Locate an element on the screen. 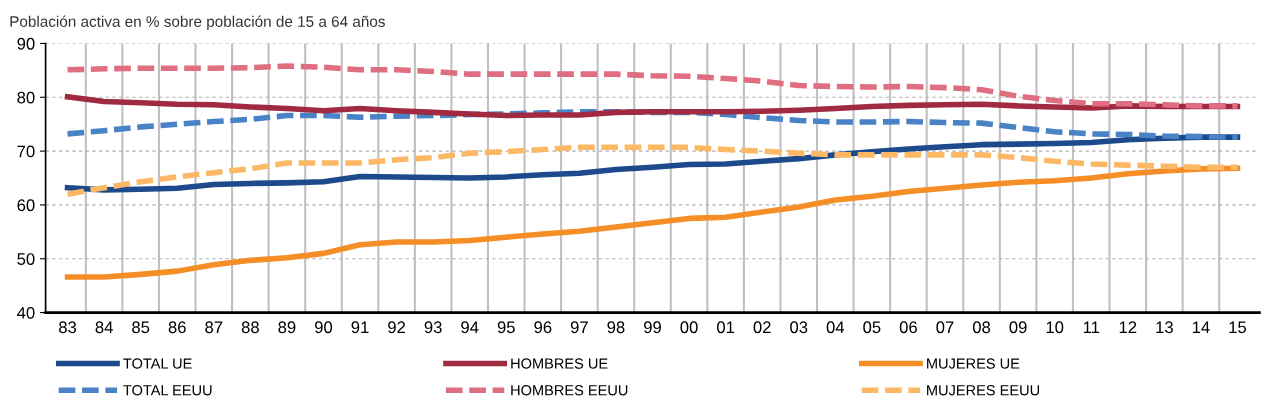 Image resolution: width=1267 pixels, height=414 pixels. legend-label: HOMBRES EEUU is located at coordinates (569, 390).